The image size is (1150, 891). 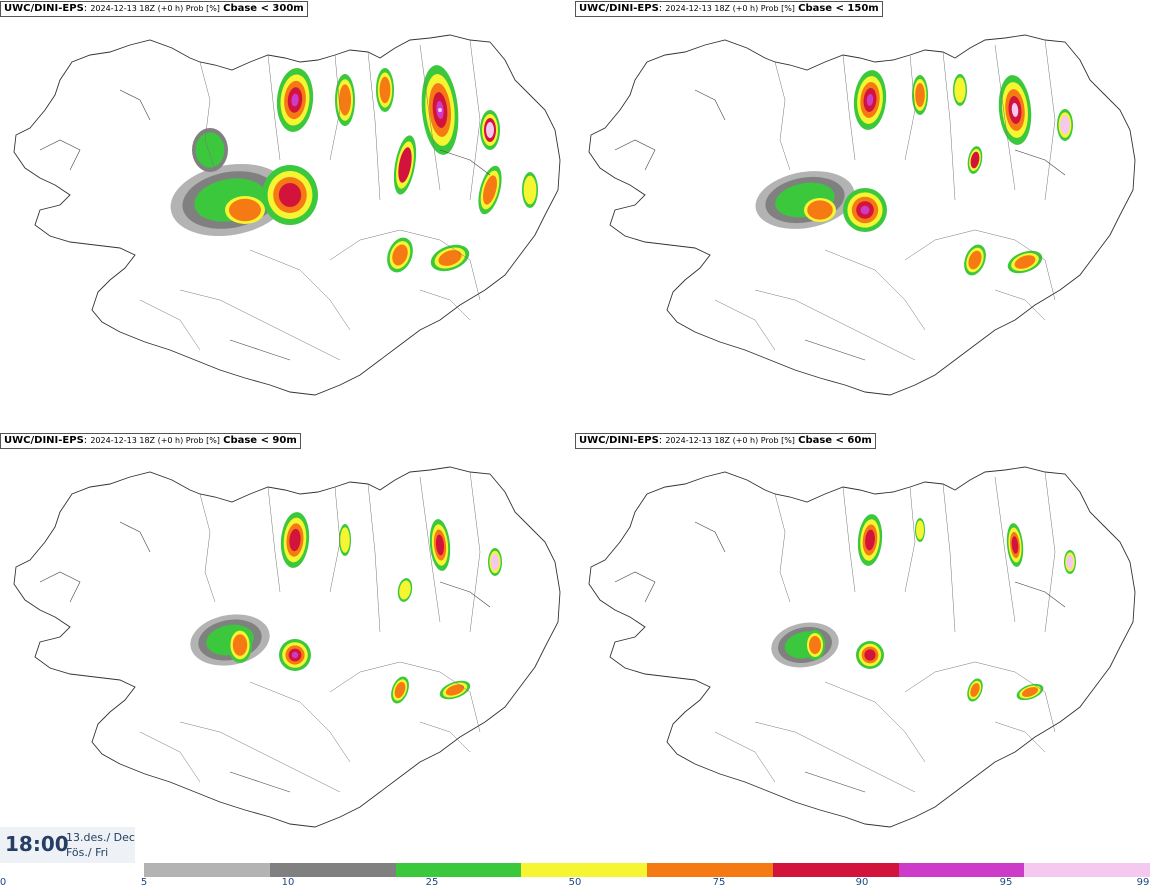 I want to click on colorbar-tick-label: 50, so click(x=575, y=882).